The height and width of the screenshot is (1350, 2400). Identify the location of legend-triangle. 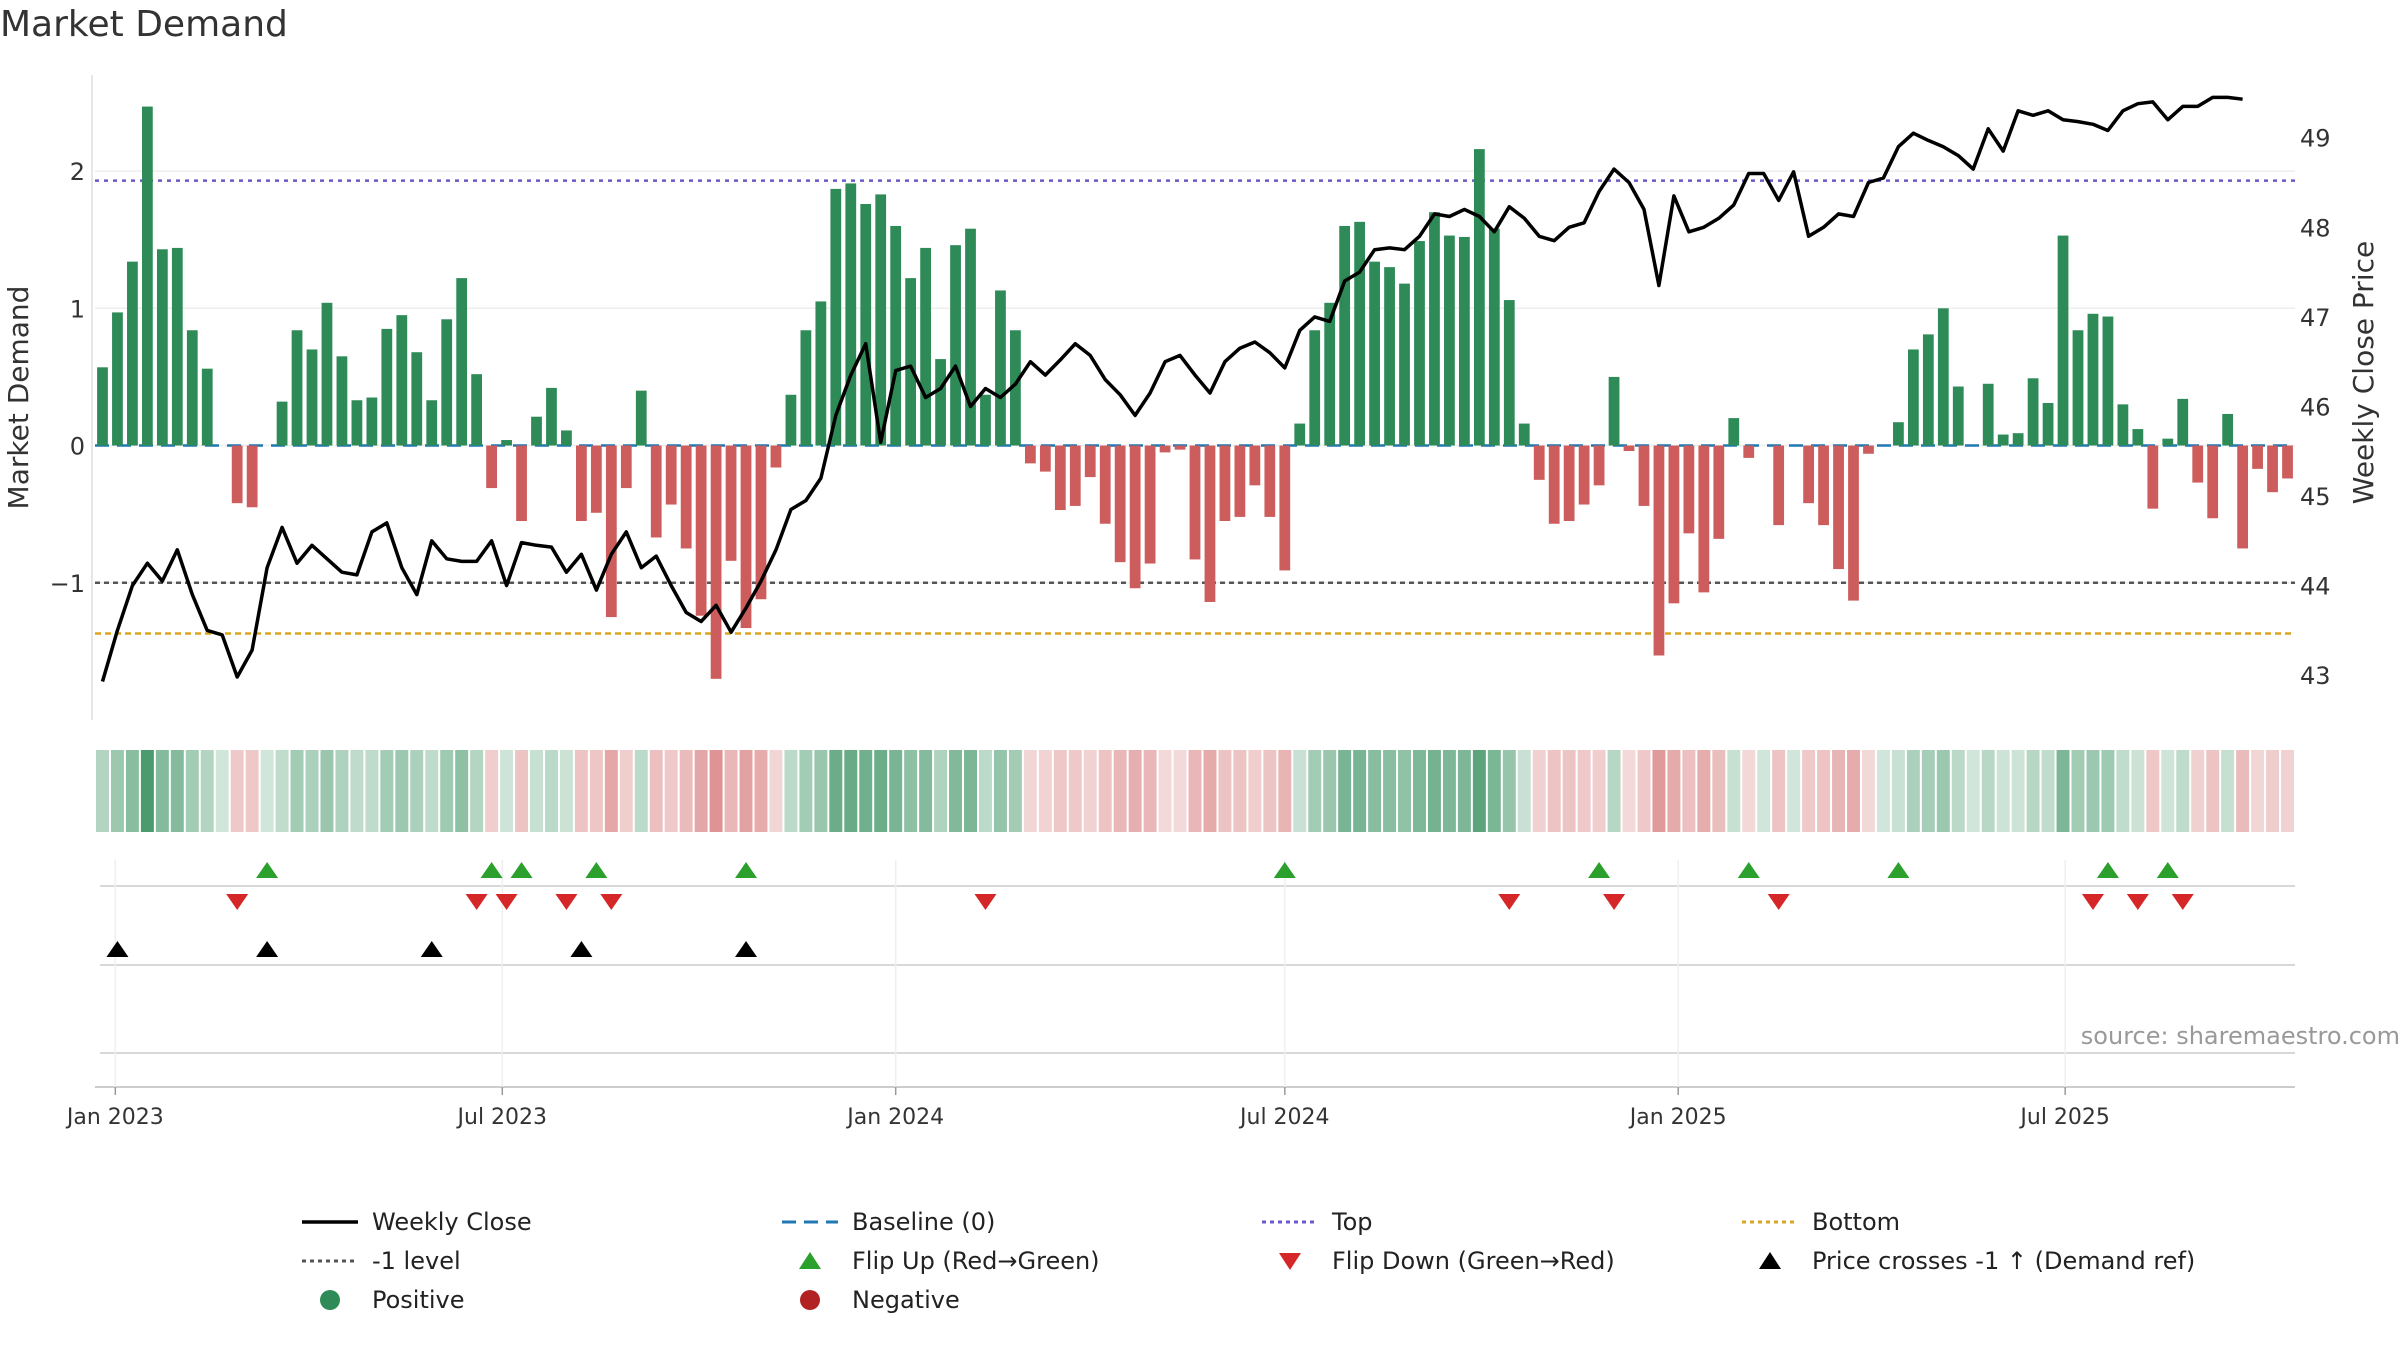
(1290, 1261).